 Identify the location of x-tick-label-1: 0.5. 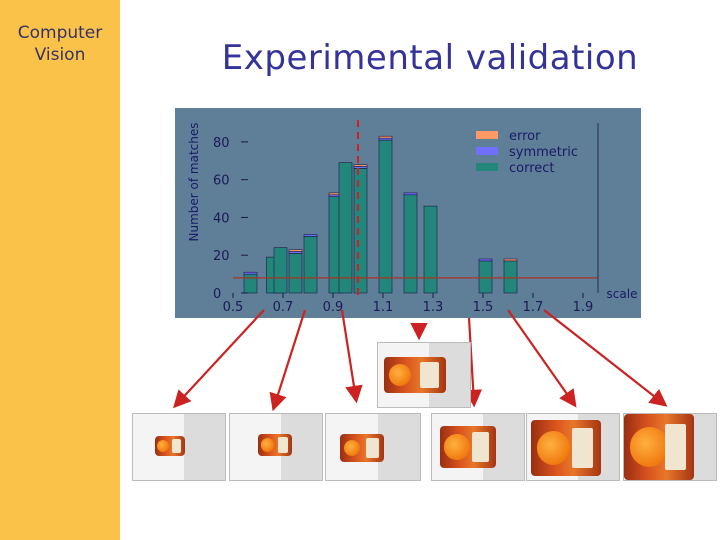
(233, 307).